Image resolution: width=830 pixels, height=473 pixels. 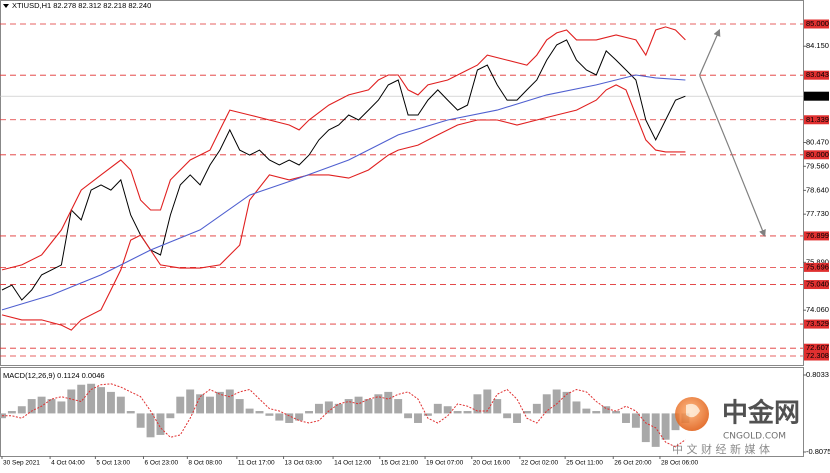 What do you see at coordinates (353, 463) in the screenshot?
I see `x-tick-label: 14 Oct 12:00` at bounding box center [353, 463].